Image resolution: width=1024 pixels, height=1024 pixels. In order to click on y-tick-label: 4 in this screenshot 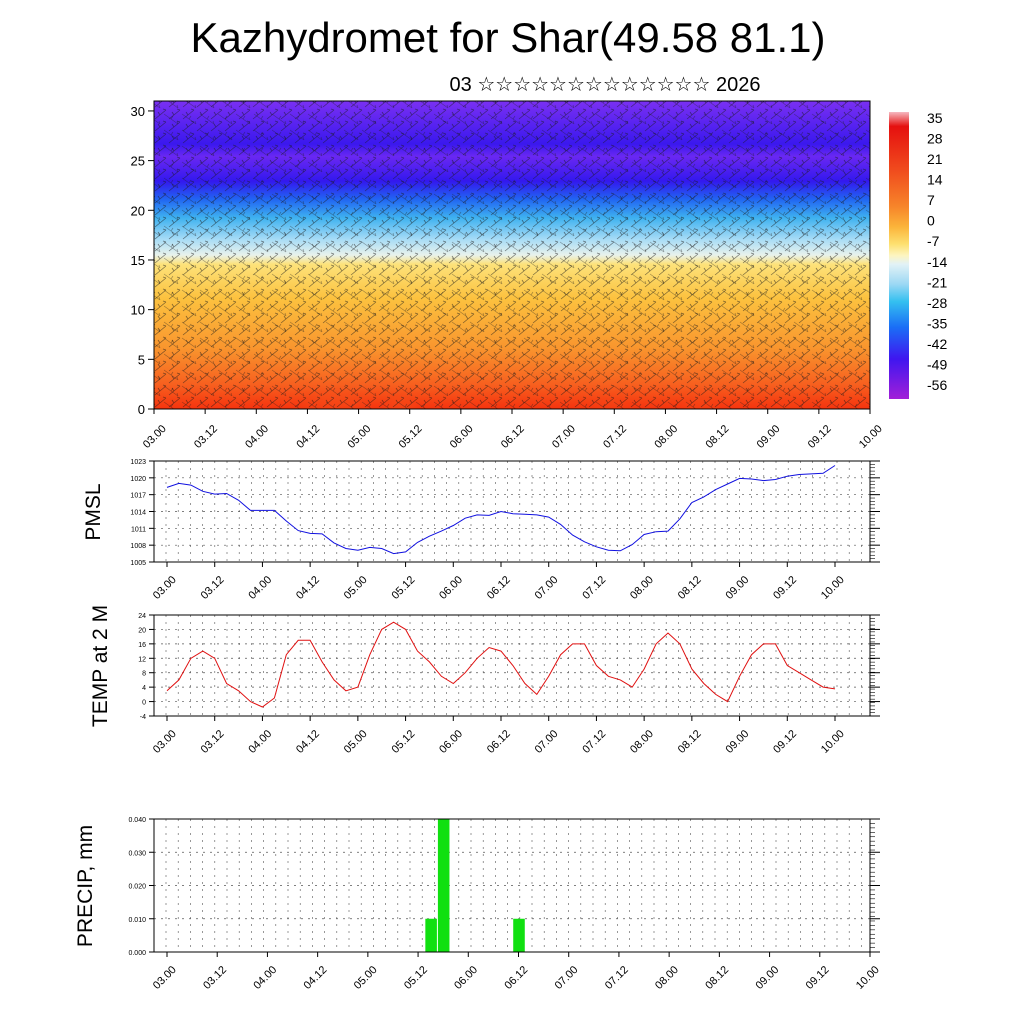, I will do `click(144, 688)`.